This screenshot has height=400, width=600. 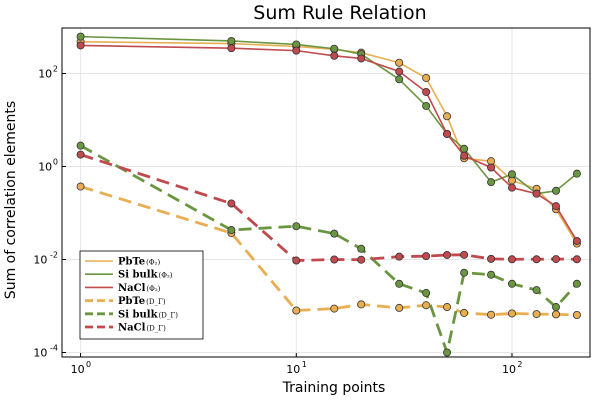 What do you see at coordinates (54, 254) in the screenshot?
I see `y-tick-exponent: -2` at bounding box center [54, 254].